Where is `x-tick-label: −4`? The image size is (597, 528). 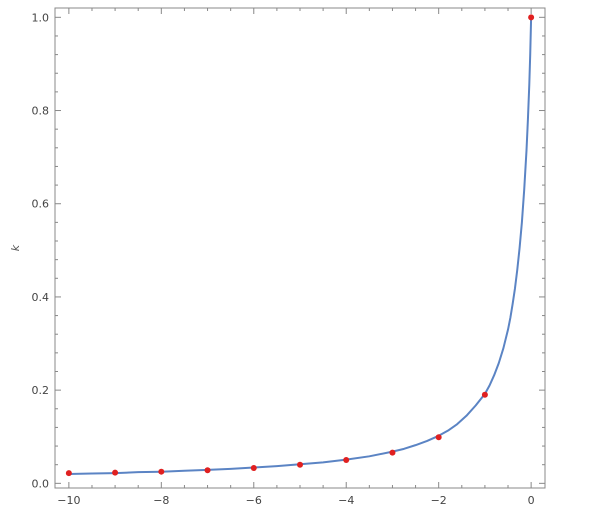
x-tick-label: −4 is located at coordinates (346, 500).